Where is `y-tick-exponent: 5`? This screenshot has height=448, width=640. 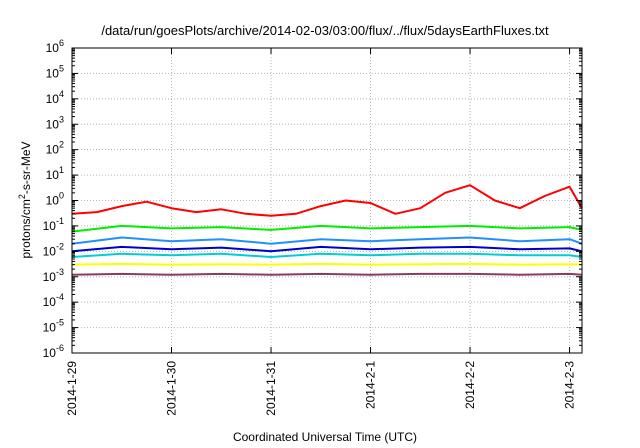 y-tick-exponent: 5 is located at coordinates (61, 68).